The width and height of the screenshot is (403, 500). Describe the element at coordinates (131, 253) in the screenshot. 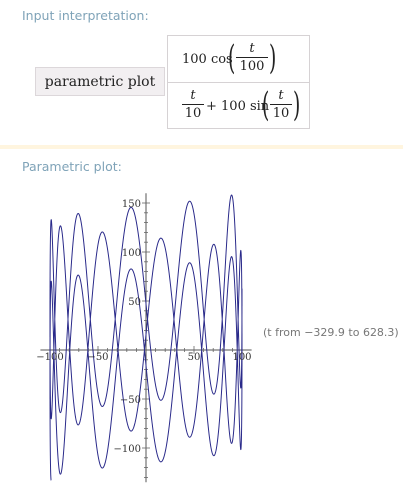

I see `y-tick-label: 100` at that location.